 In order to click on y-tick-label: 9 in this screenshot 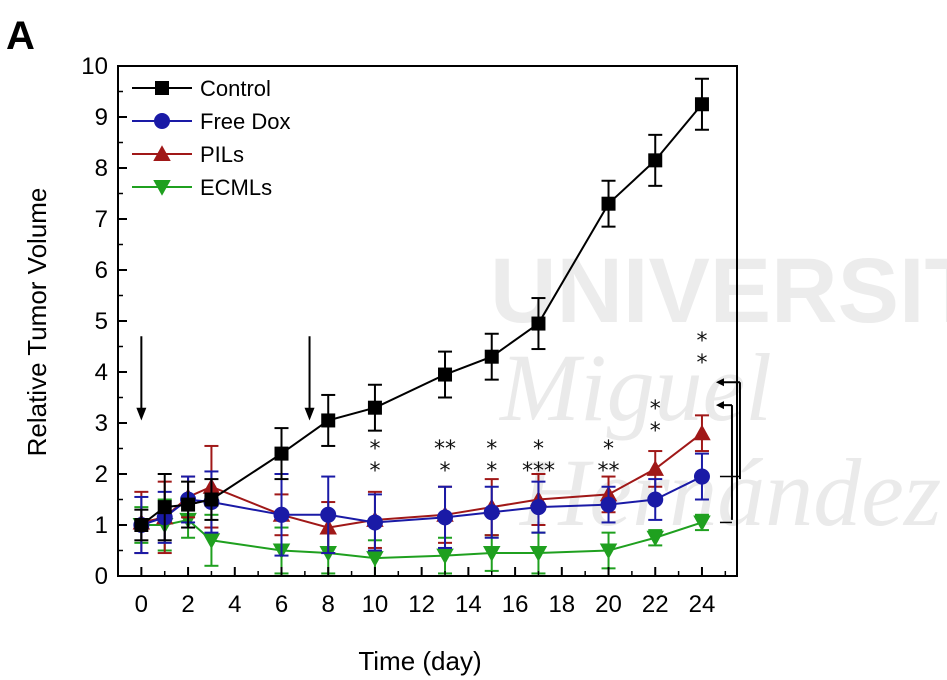, I will do `click(101, 117)`.